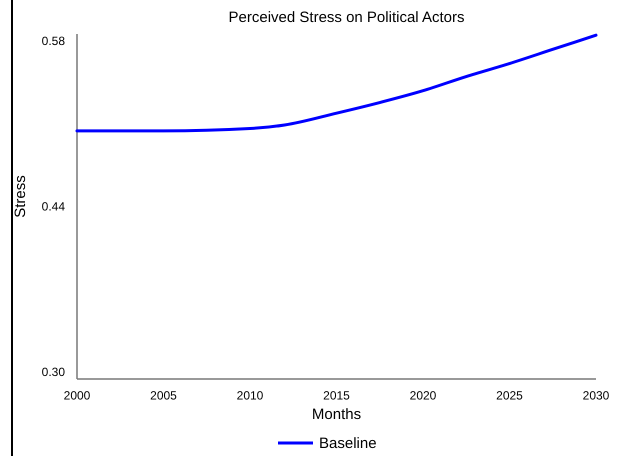 The width and height of the screenshot is (635, 456). I want to click on x-tick-label: 2005, so click(164, 395).